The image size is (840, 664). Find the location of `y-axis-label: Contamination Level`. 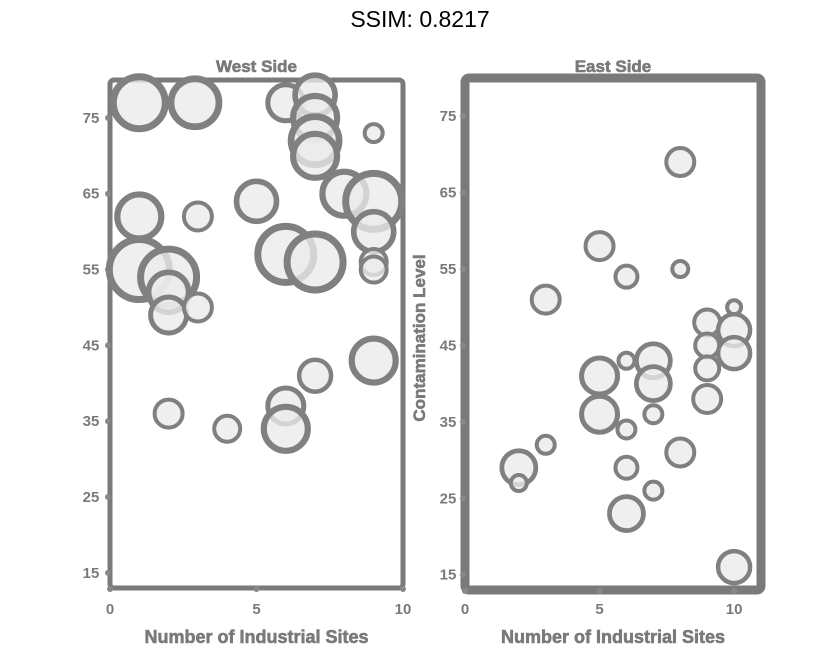

y-axis-label: Contamination Level is located at coordinates (419, 337).